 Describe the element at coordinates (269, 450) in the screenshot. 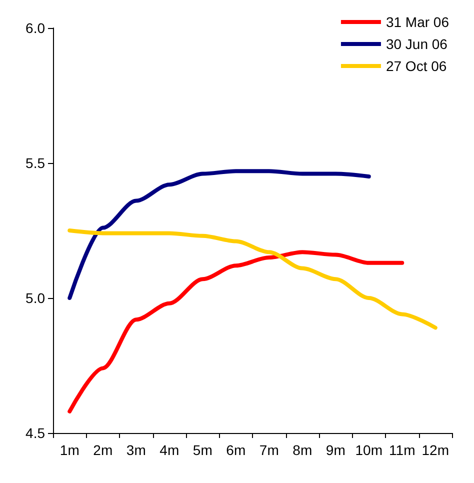

I see `x-tick-label: 7m` at that location.